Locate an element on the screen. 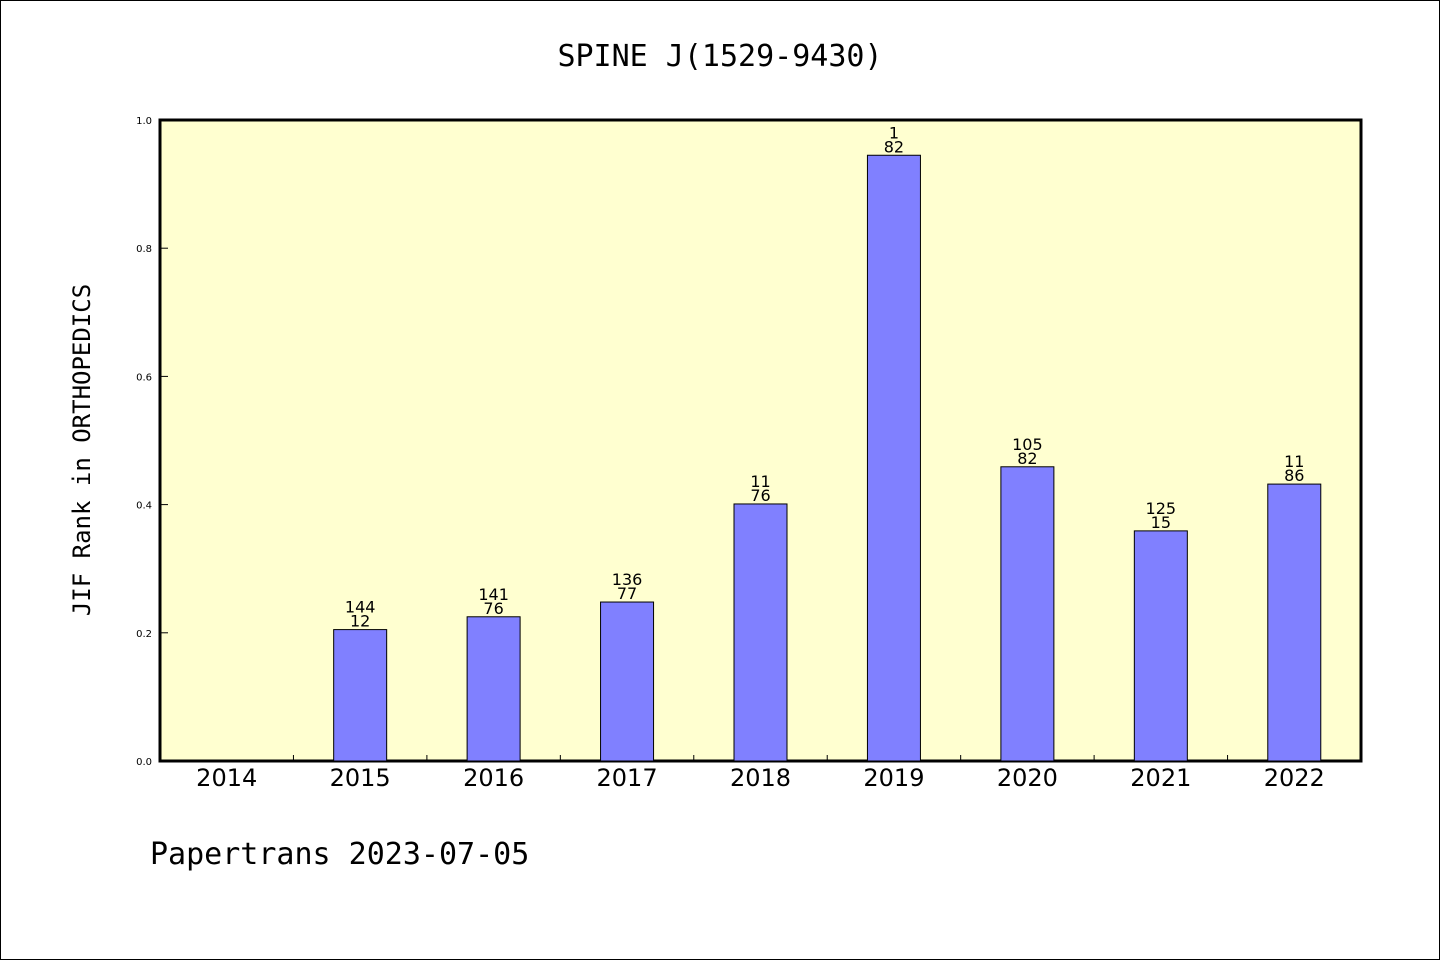 The height and width of the screenshot is (960, 1440). x-tick-label: 2014 is located at coordinates (226, 778).